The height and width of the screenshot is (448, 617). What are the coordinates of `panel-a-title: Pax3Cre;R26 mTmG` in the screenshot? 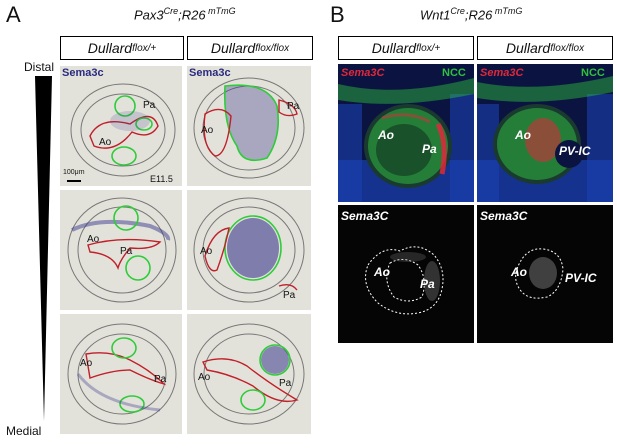 It's located at (185, 14).